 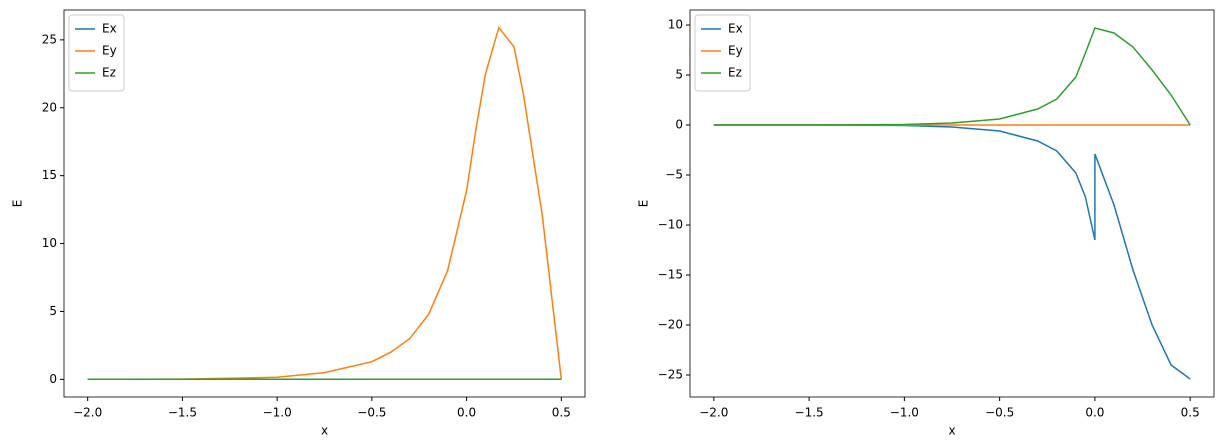 I want to click on y-tick-label: −5, so click(x=674, y=175).